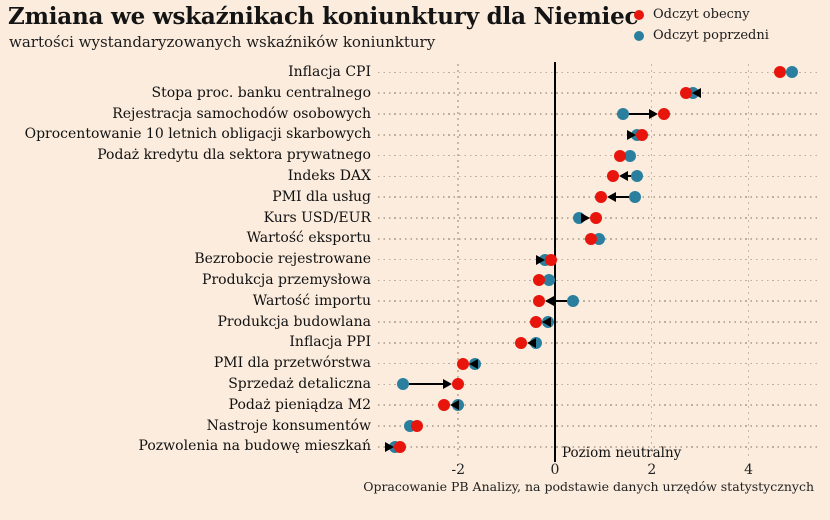 This screenshot has height=520, width=830. What do you see at coordinates (329, 72) in the screenshot?
I see `indicator-label: Inflacja CPI` at bounding box center [329, 72].